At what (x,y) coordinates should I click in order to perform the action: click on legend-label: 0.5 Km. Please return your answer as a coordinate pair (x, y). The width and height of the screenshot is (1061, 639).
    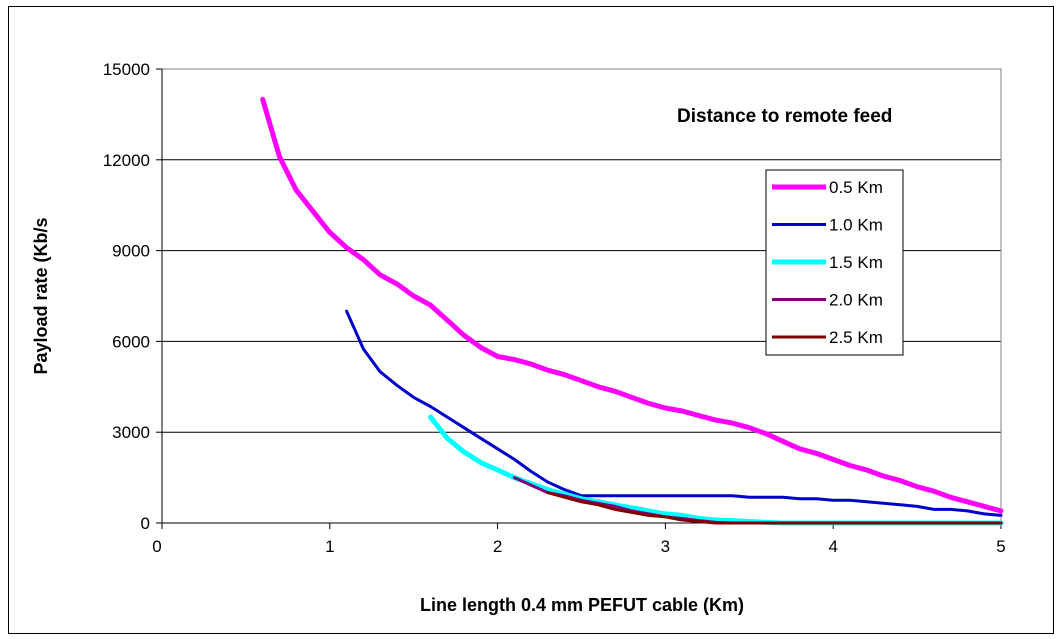
    Looking at the image, I should click on (856, 187).